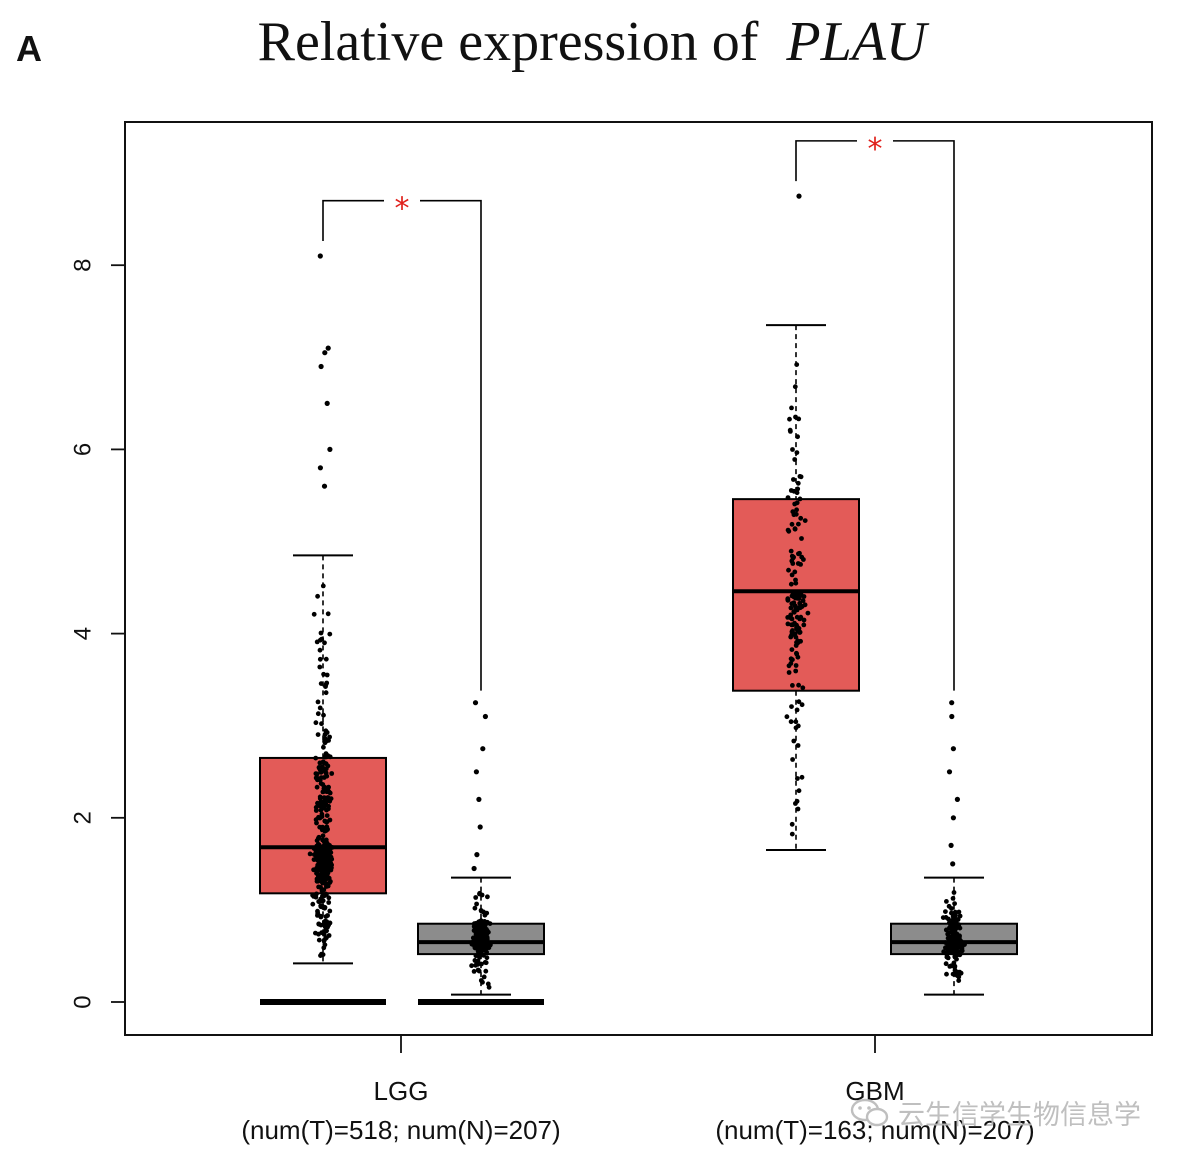 The height and width of the screenshot is (1162, 1184). I want to click on watermark: 云生信学生物信息学, so click(995, 1112).